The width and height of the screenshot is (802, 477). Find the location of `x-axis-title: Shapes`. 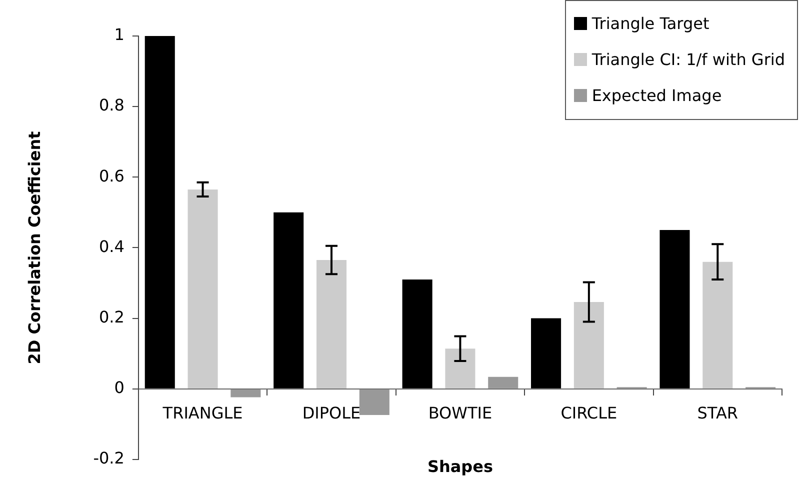

x-axis-title: Shapes is located at coordinates (460, 466).